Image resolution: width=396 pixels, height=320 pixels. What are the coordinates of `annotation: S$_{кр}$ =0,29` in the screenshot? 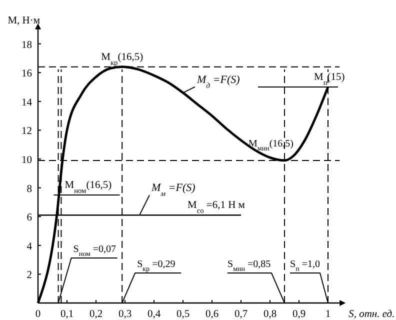 It's located at (156, 266).